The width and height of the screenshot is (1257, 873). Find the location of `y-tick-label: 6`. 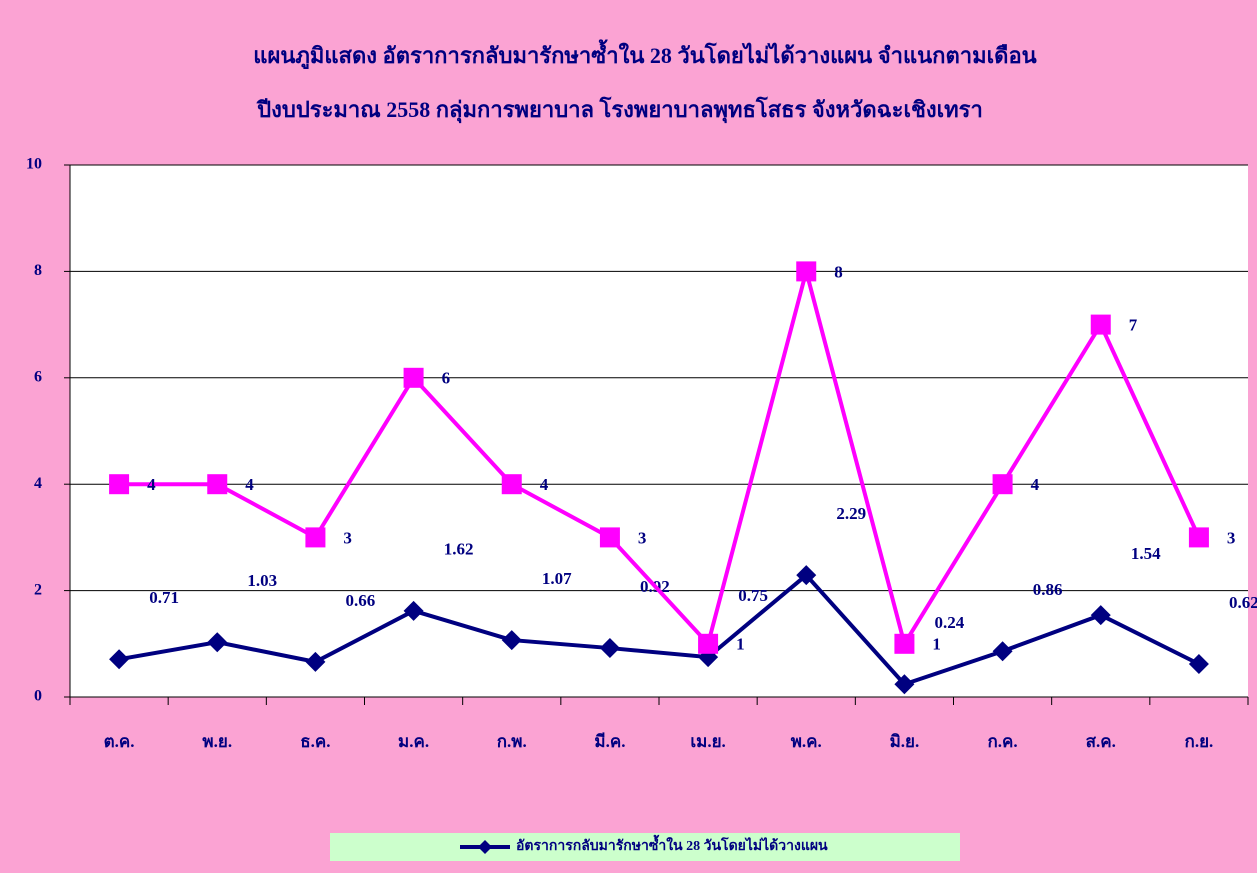

y-tick-label: 6 is located at coordinates (38, 376).